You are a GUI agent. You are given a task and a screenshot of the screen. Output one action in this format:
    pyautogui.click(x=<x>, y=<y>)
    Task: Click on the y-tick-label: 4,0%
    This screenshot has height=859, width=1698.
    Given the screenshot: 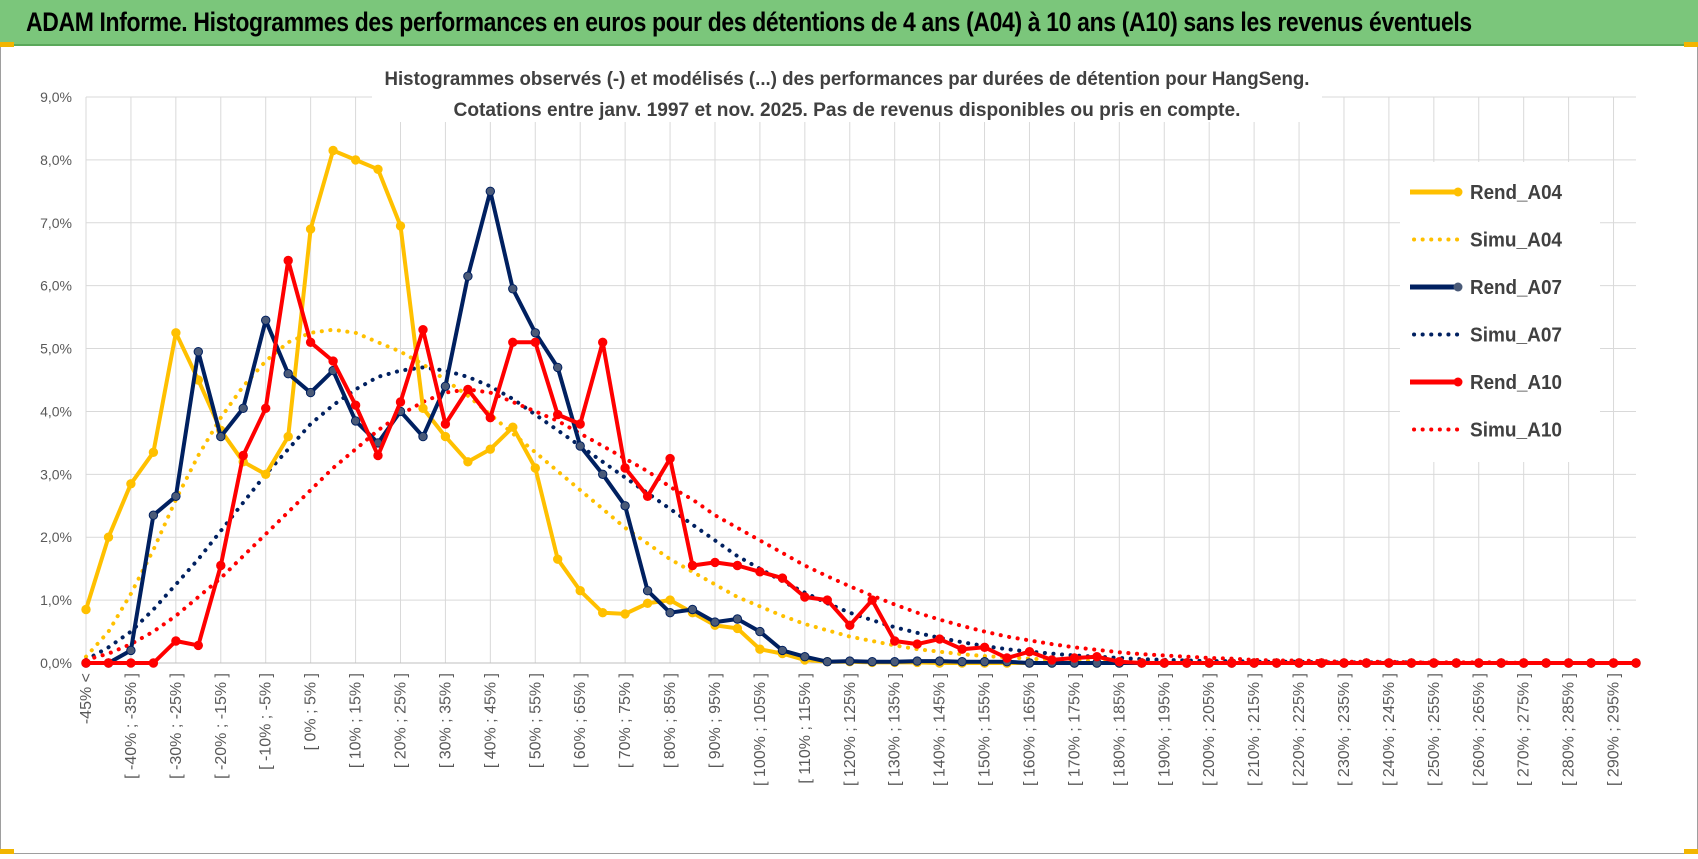 What is the action you would take?
    pyautogui.click(x=56, y=411)
    